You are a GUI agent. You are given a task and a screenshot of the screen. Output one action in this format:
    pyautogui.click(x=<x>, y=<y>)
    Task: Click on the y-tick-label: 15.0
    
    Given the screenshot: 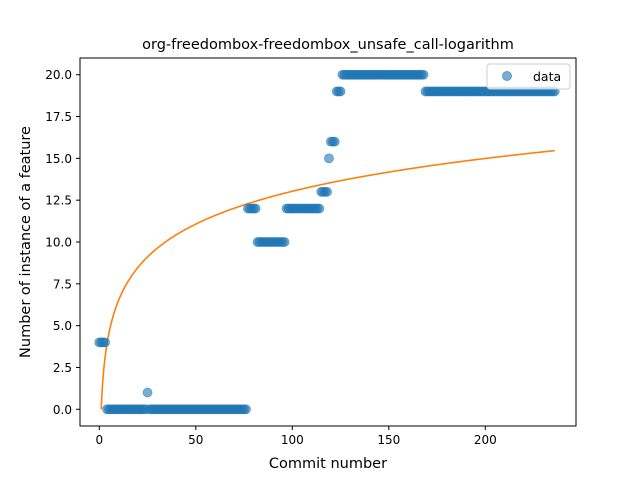 What is the action you would take?
    pyautogui.click(x=58, y=159)
    